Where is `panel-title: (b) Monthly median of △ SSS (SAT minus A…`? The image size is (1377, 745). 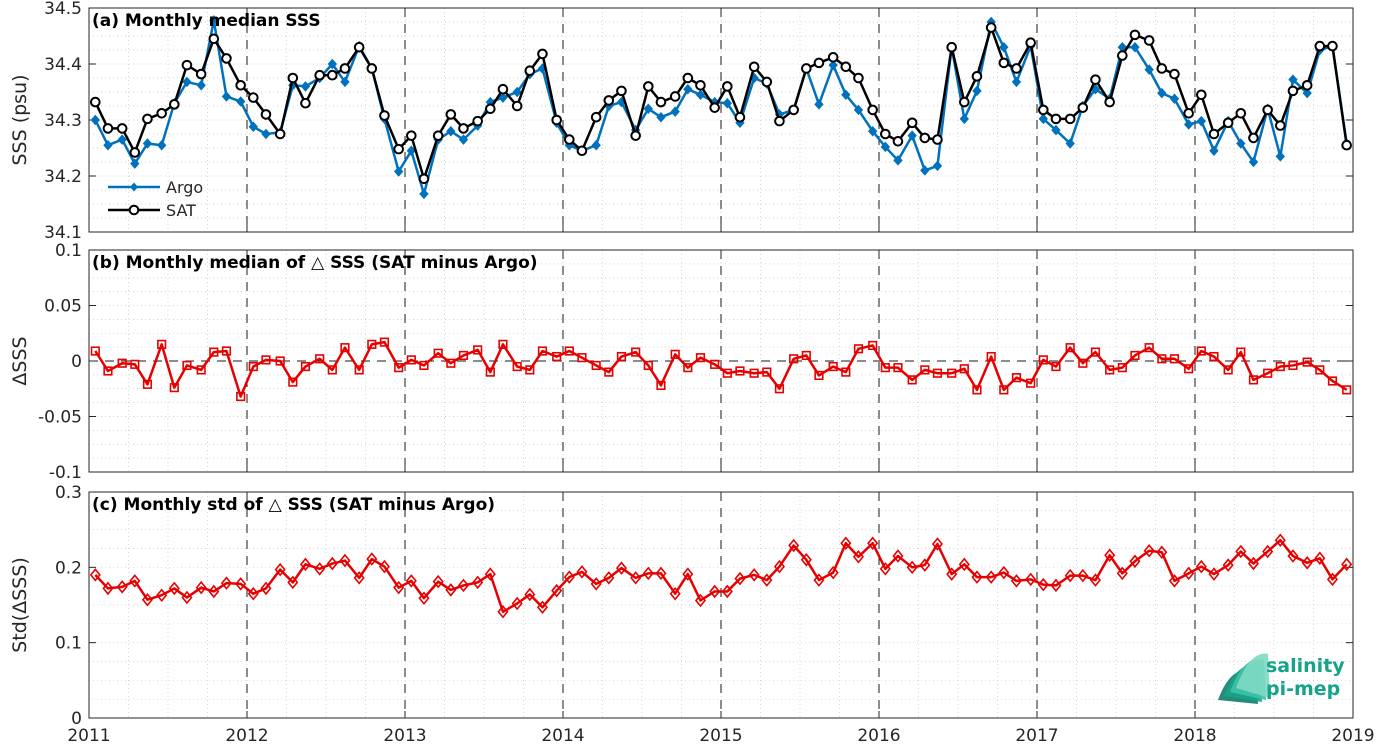 panel-title: (b) Monthly median of △ SSS (SAT minus A… is located at coordinates (315, 263).